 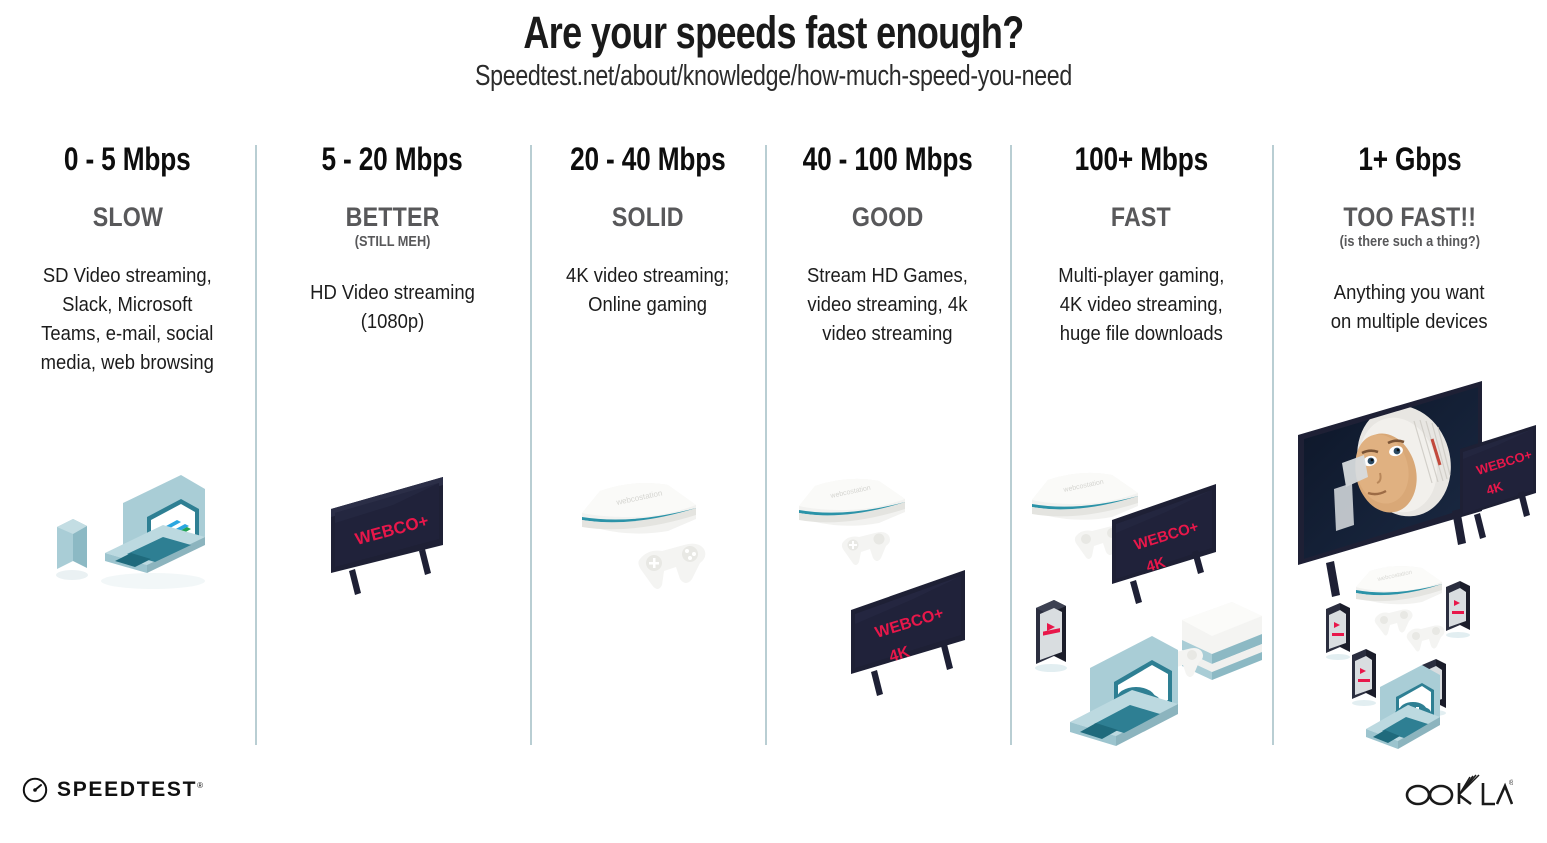 I want to click on ookla-fan-lines, so click(x=1469, y=785).